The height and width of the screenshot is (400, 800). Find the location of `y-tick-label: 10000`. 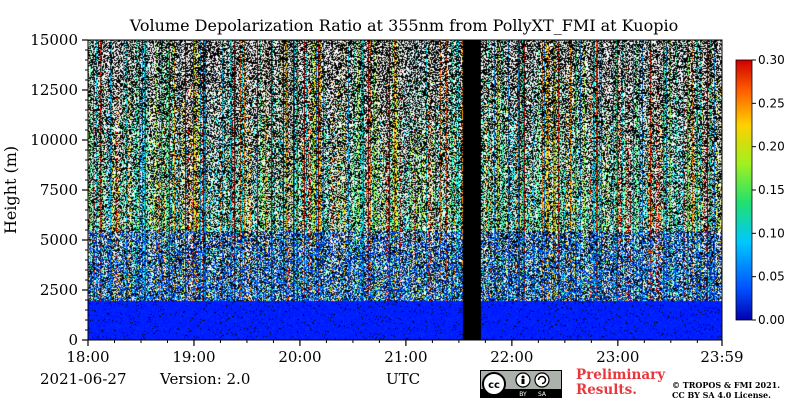

y-tick-label: 10000 is located at coordinates (54, 140).